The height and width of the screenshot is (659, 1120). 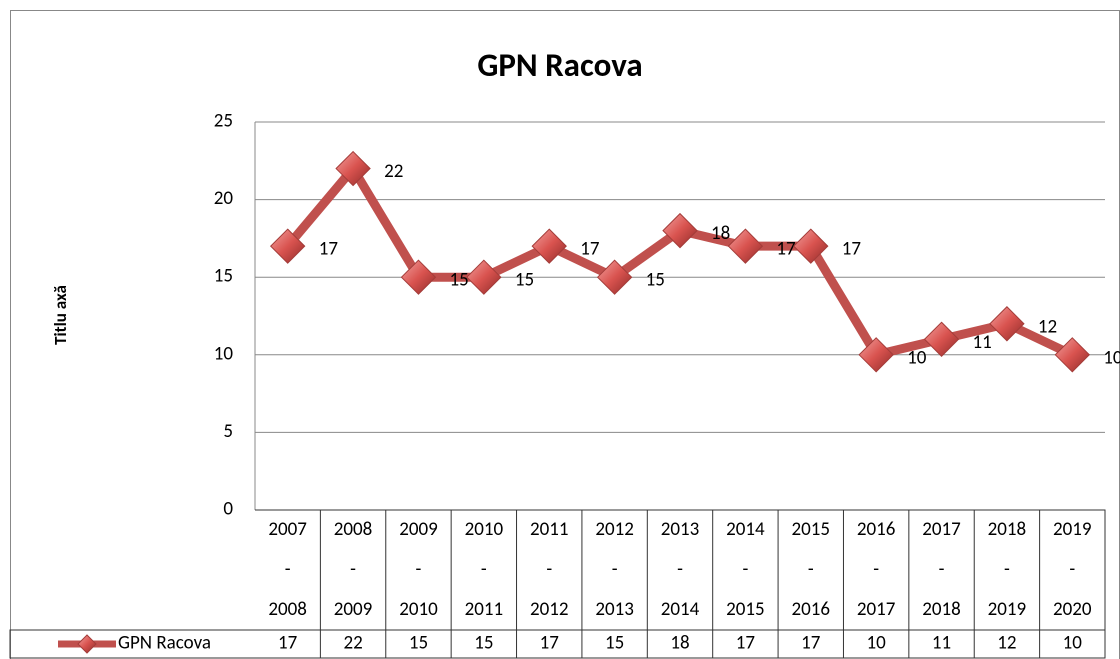 What do you see at coordinates (228, 509) in the screenshot?
I see `y-tick-label: 0` at bounding box center [228, 509].